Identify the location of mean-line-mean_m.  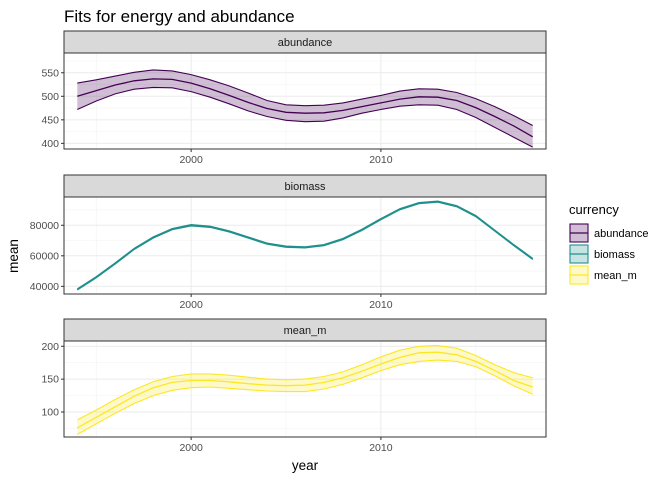
(304, 390).